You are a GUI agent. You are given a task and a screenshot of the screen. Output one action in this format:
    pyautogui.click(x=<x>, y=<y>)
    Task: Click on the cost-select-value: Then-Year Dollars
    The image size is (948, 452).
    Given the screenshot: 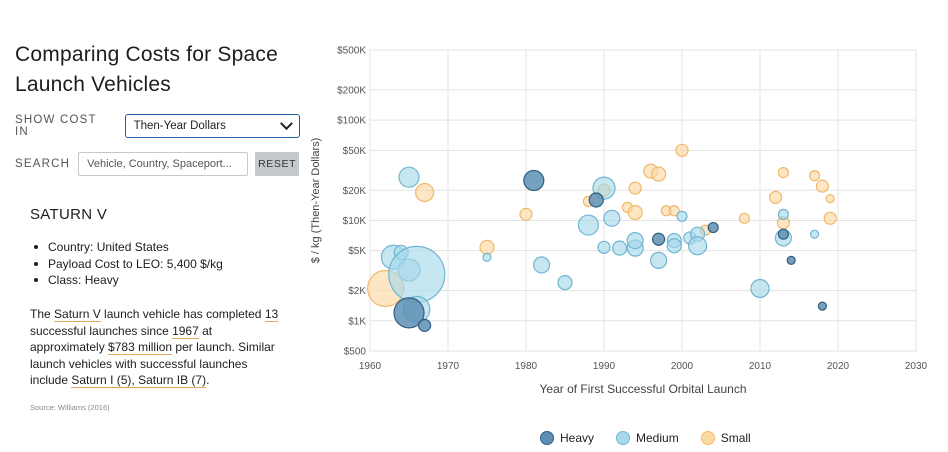 What is the action you would take?
    pyautogui.click(x=179, y=126)
    